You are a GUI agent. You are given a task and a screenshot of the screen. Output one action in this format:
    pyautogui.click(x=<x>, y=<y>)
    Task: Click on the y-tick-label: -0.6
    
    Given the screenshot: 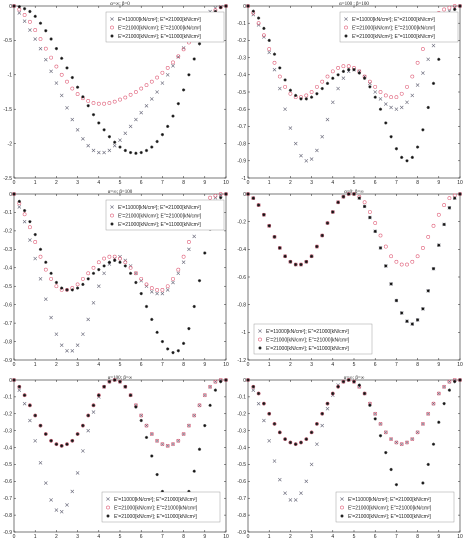 What is the action you would take?
    pyautogui.click(x=241, y=482)
    